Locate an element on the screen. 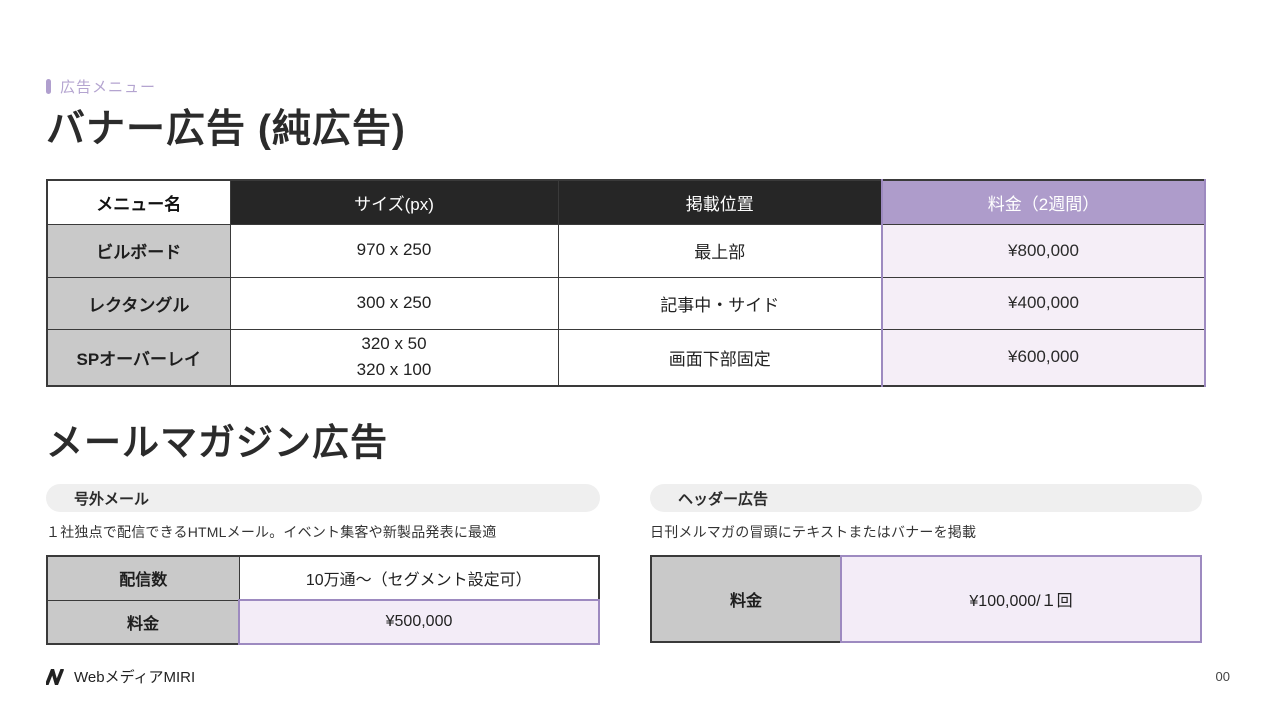 The height and width of the screenshot is (720, 1280). subsection-pill: 号外メール is located at coordinates (323, 498).